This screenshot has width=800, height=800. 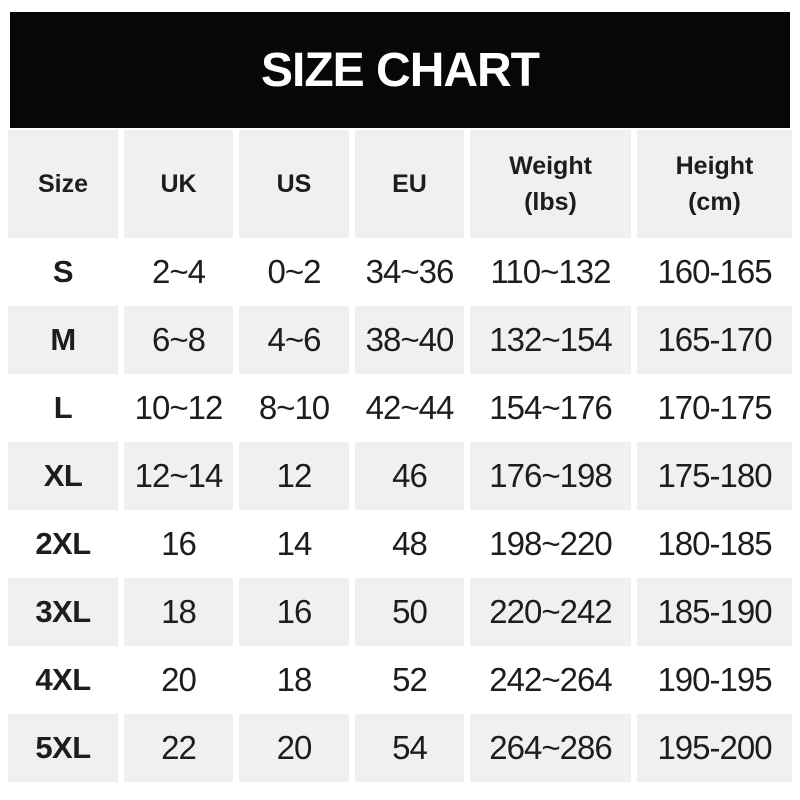 What do you see at coordinates (714, 544) in the screenshot?
I see `height-value: 180-185` at bounding box center [714, 544].